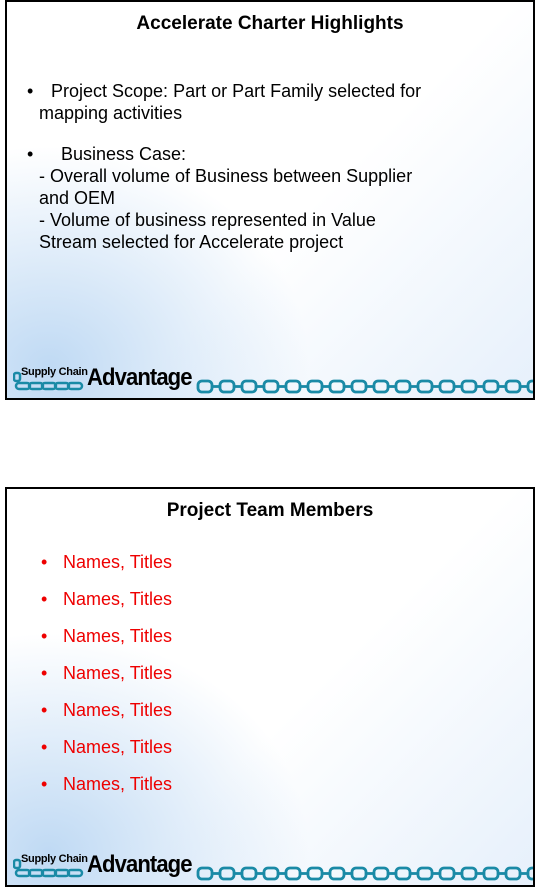 This screenshot has width=541, height=891. I want to click on bullet-line: Business Case:, so click(119, 154).